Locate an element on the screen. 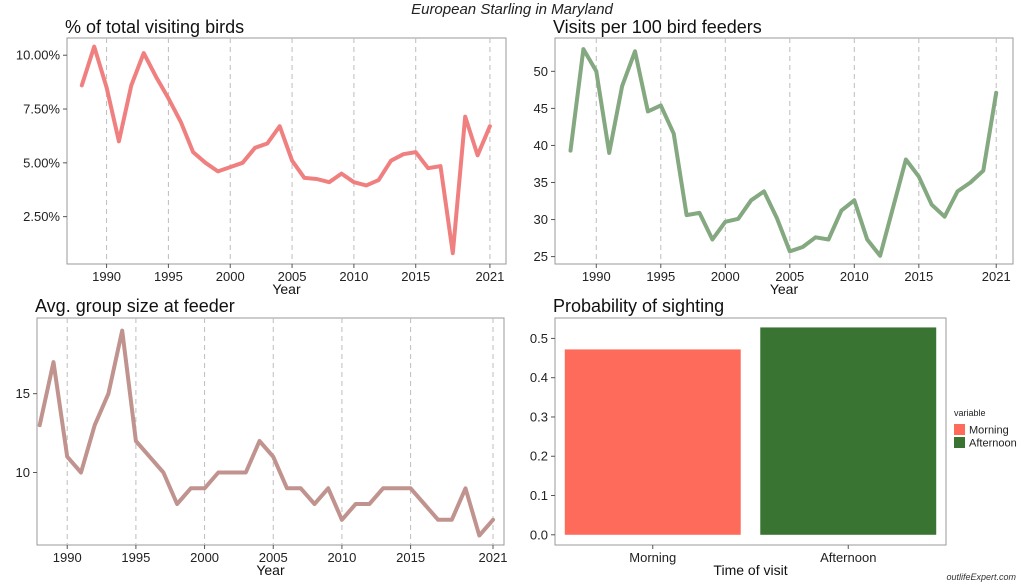 The width and height of the screenshot is (1024, 585). y-tick-label: 50 is located at coordinates (541, 71).